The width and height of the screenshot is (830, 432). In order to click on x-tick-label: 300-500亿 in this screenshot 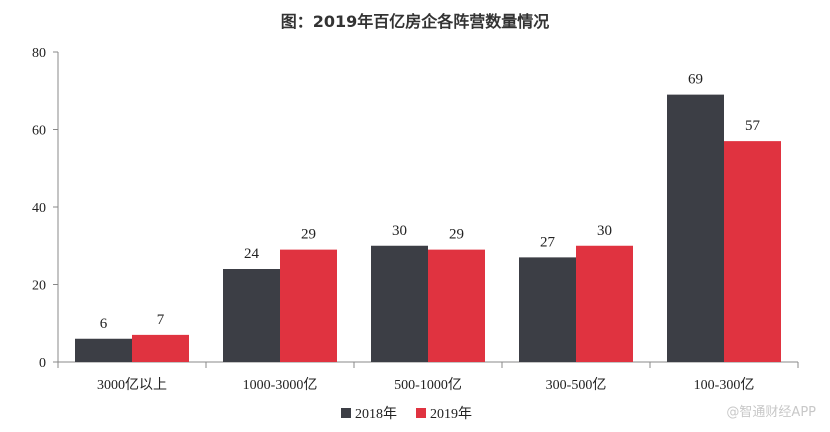, I will do `click(576, 385)`.